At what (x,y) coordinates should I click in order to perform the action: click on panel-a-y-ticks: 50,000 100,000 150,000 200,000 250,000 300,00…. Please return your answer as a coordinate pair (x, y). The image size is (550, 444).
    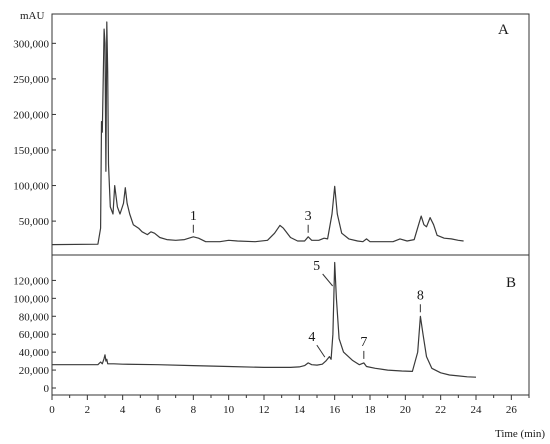
    Looking at the image, I should click on (34, 133).